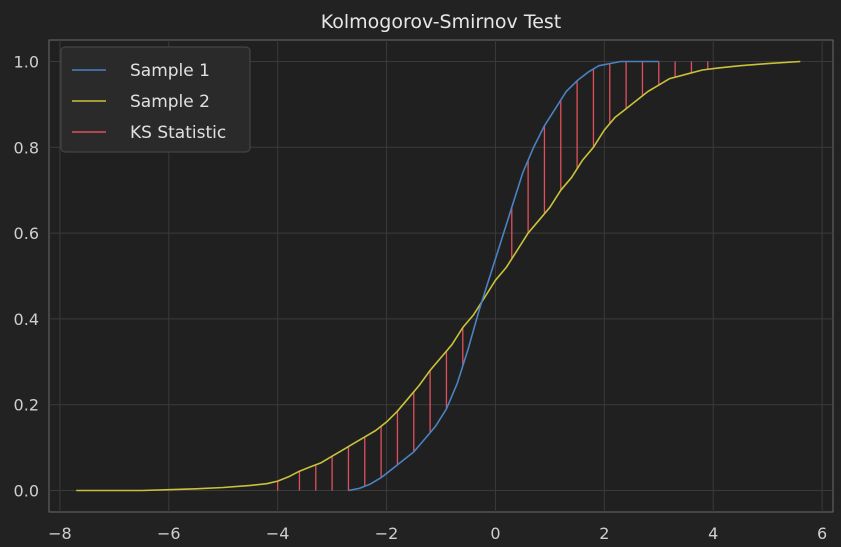  I want to click on legend-label-ks-statistic: KS Statistic, so click(178, 133).